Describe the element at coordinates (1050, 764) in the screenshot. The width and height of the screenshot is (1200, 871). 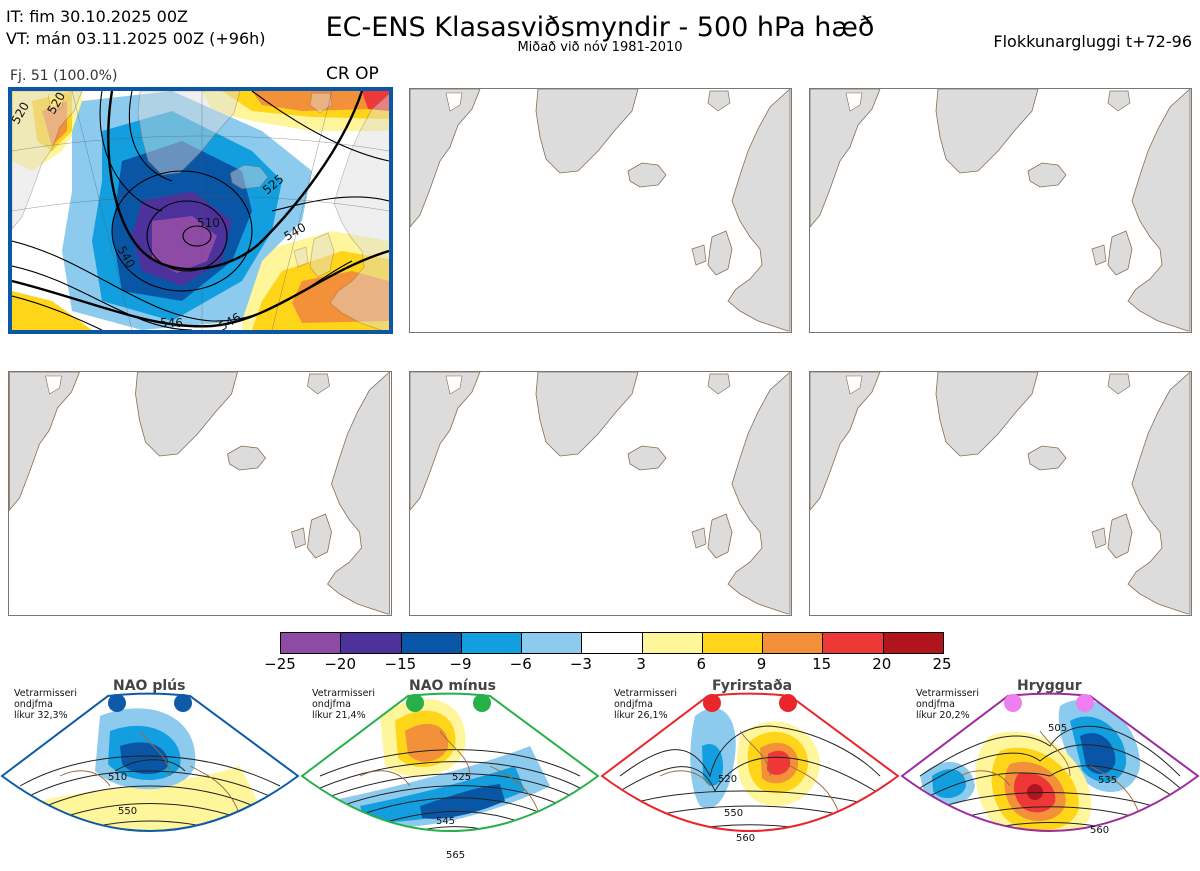
I see `regime-map: 505 535 560` at that location.